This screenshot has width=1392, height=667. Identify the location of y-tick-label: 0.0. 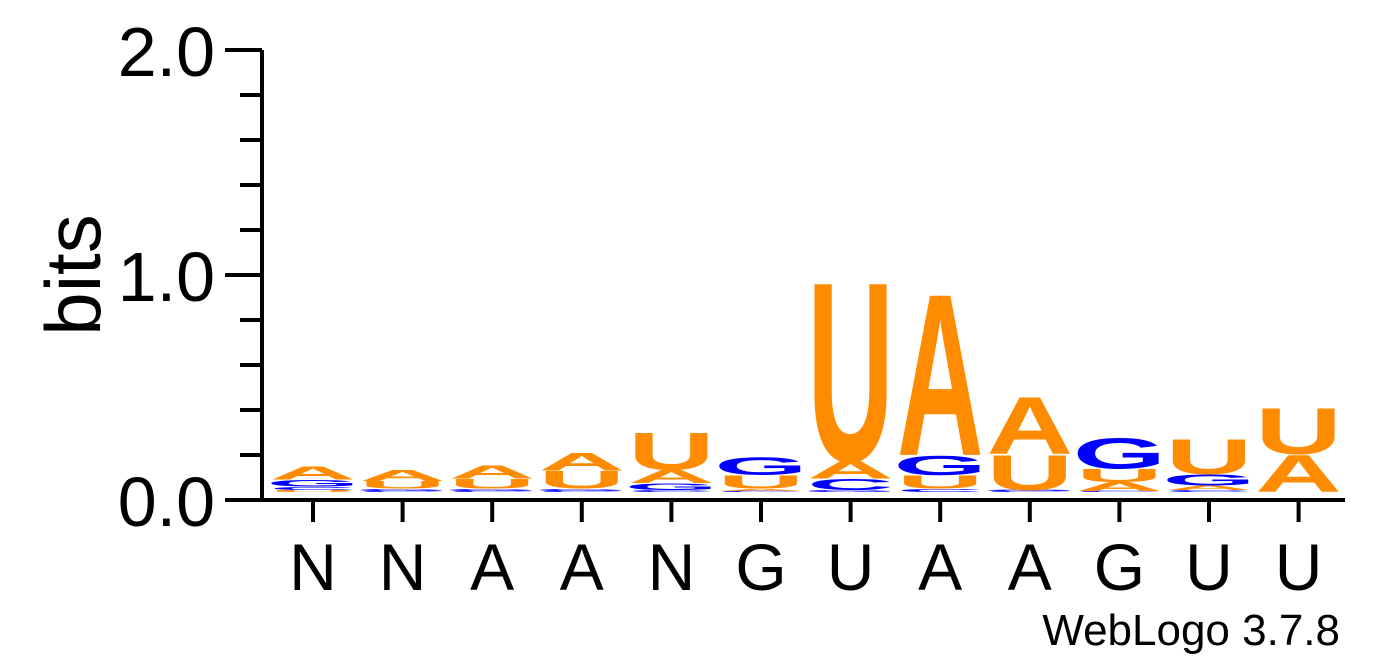
(166, 502).